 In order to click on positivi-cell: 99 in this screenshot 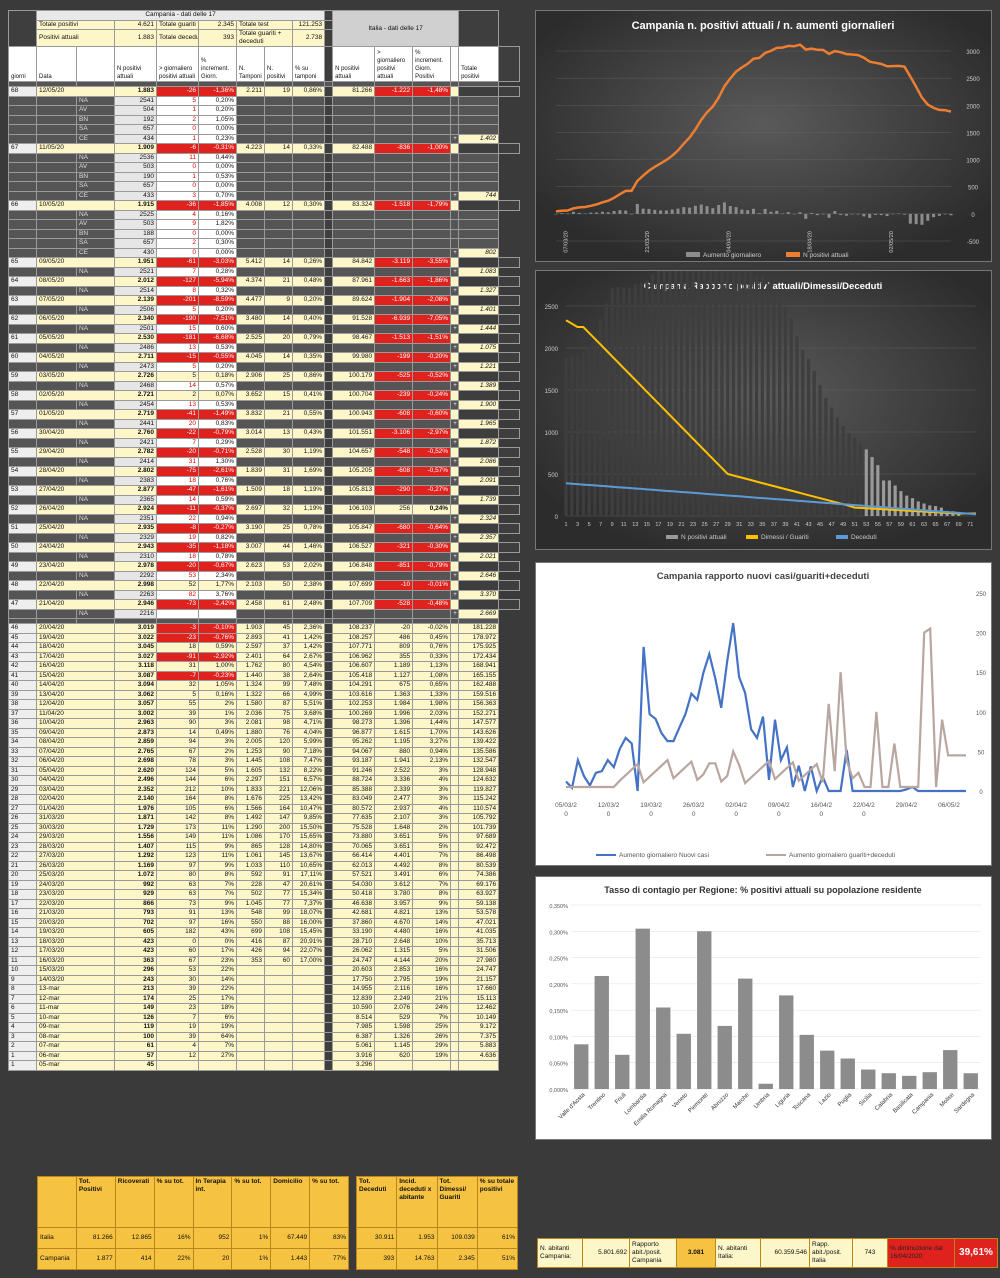, I will do `click(278, 913)`.